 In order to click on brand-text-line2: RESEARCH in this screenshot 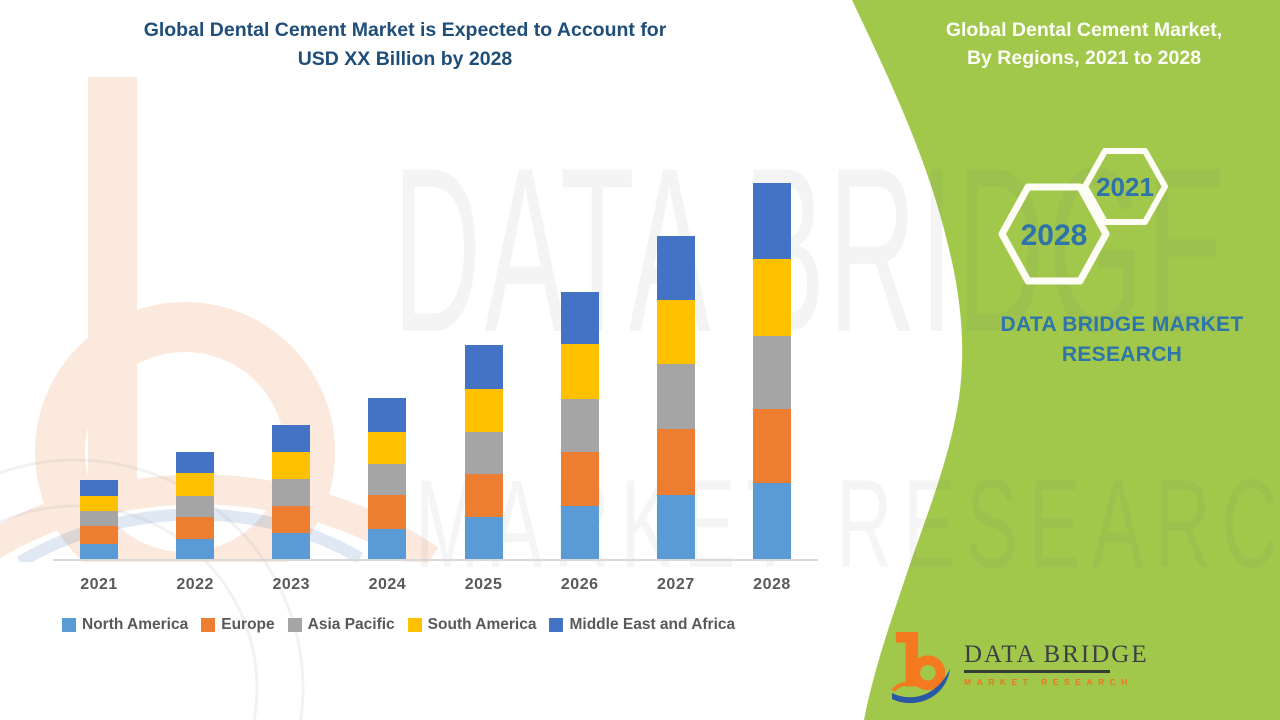, I will do `click(1122, 354)`.